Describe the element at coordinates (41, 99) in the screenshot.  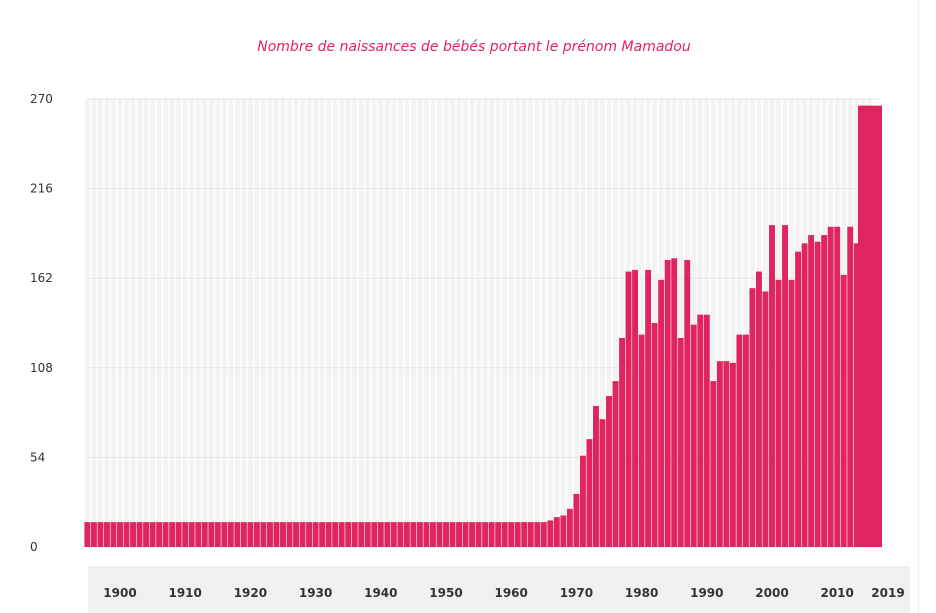
I see `y-tick-label: 270` at that location.